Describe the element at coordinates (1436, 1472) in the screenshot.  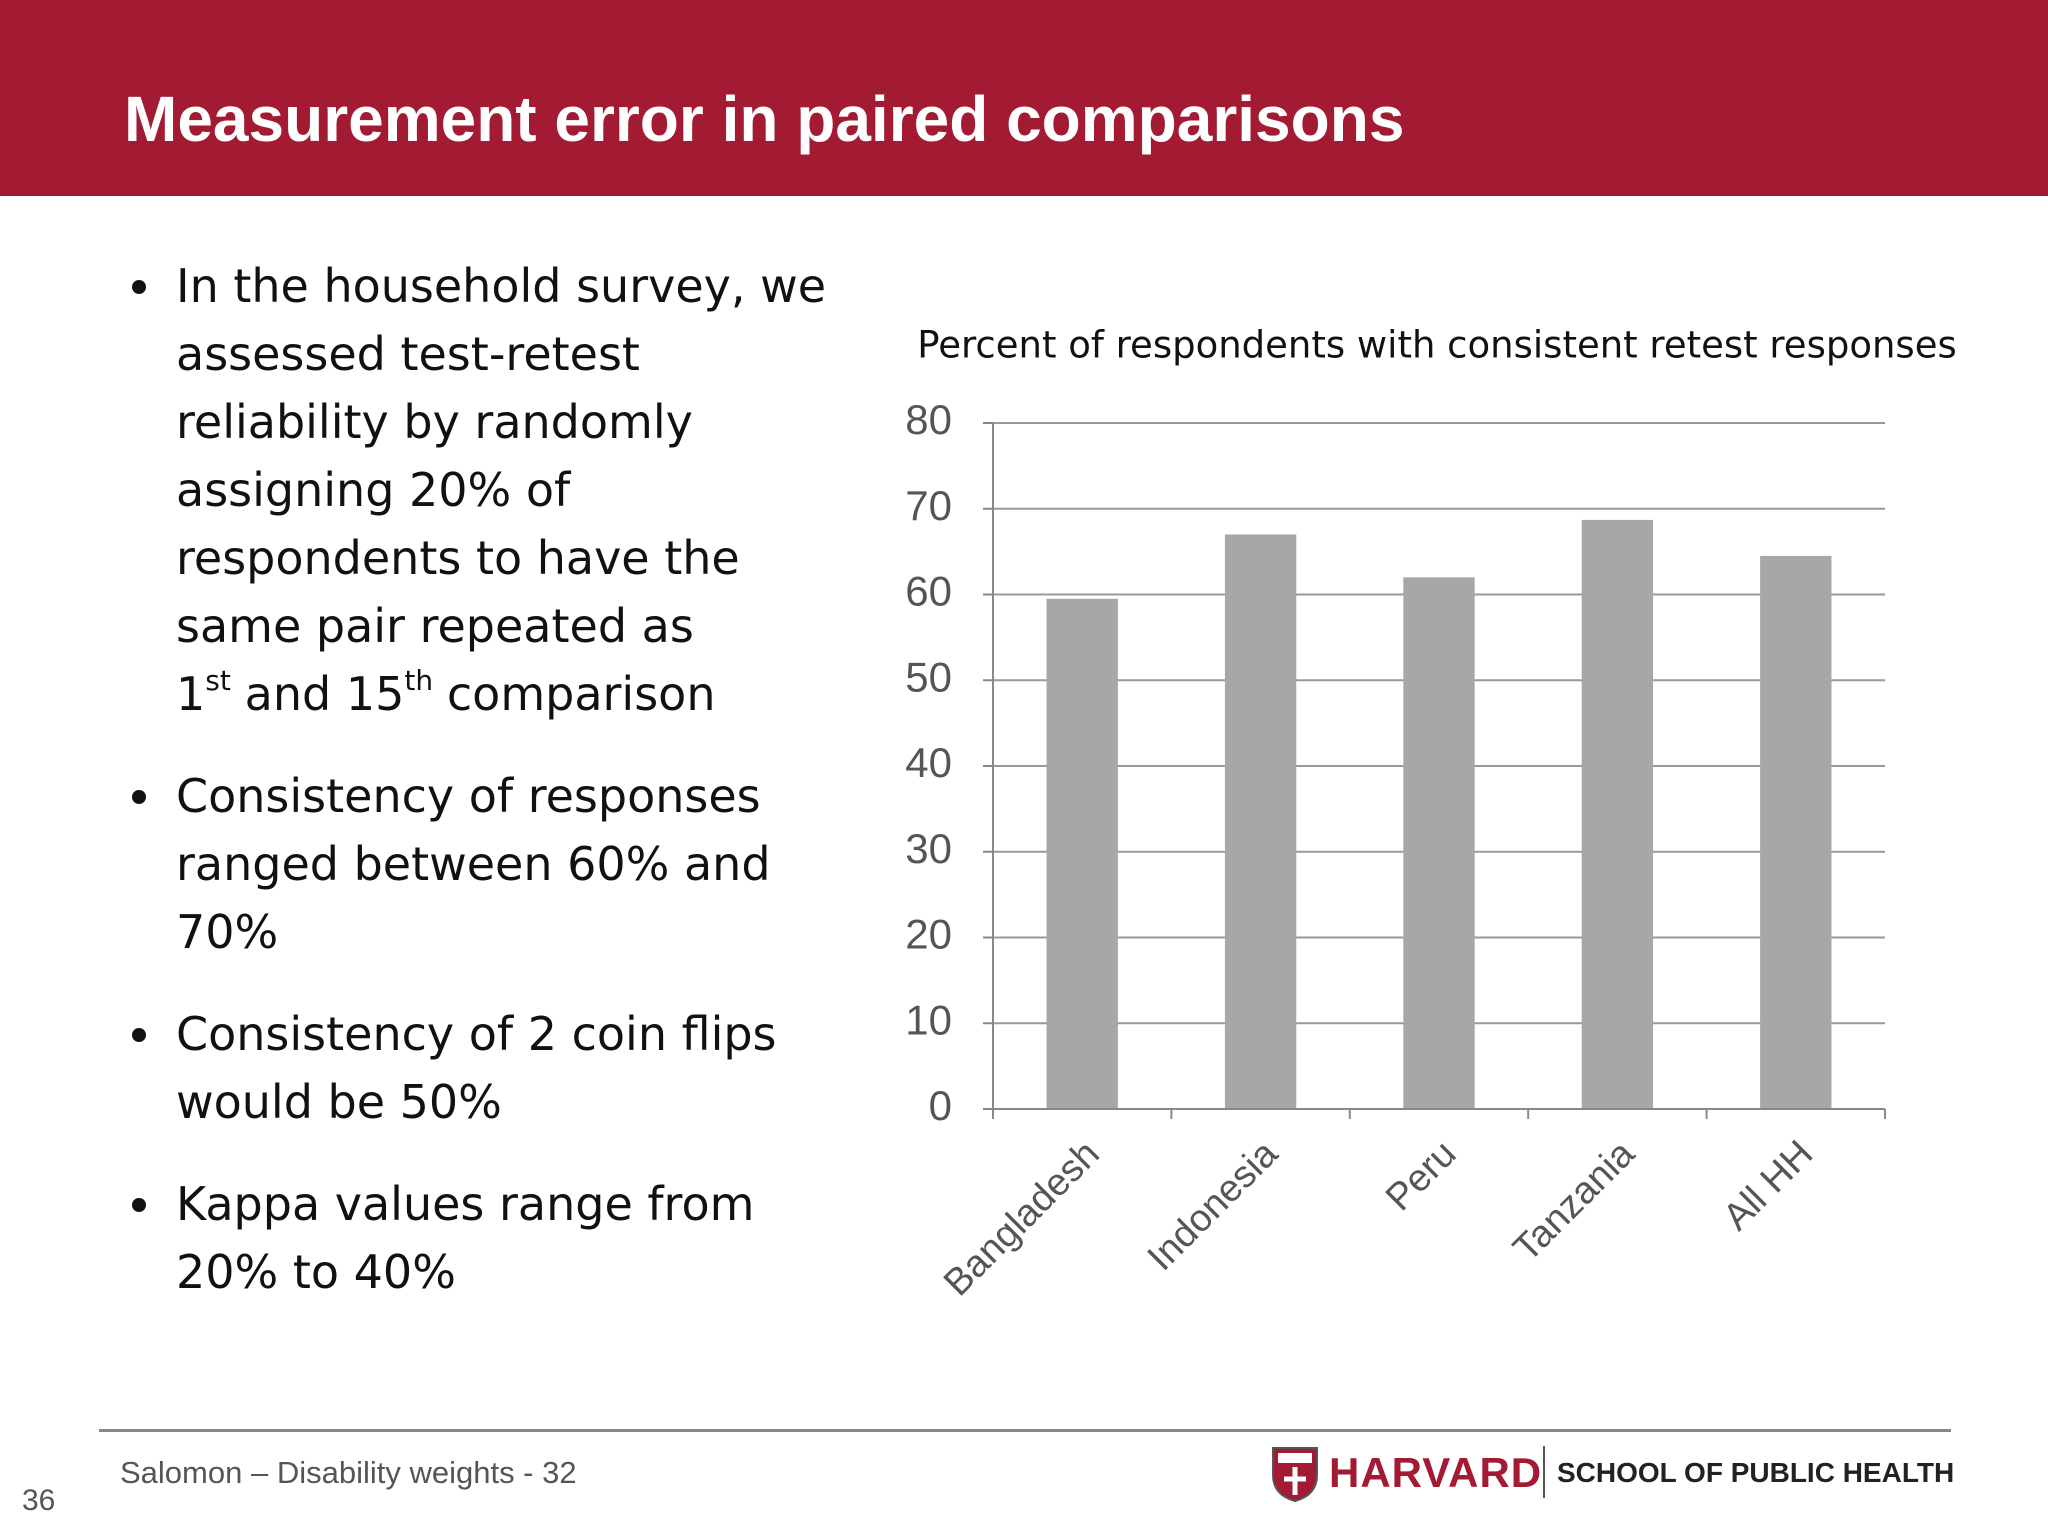
I see `logo-name: HARVARD` at that location.